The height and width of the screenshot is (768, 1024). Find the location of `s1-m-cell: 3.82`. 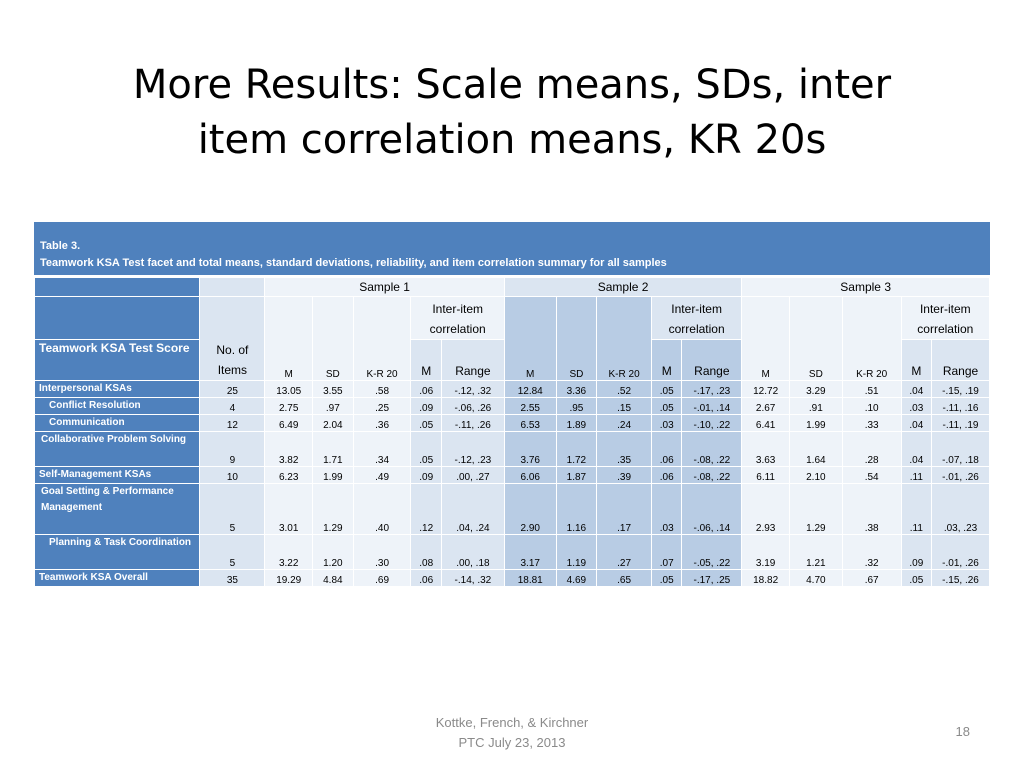

s1-m-cell: 3.82 is located at coordinates (289, 449).